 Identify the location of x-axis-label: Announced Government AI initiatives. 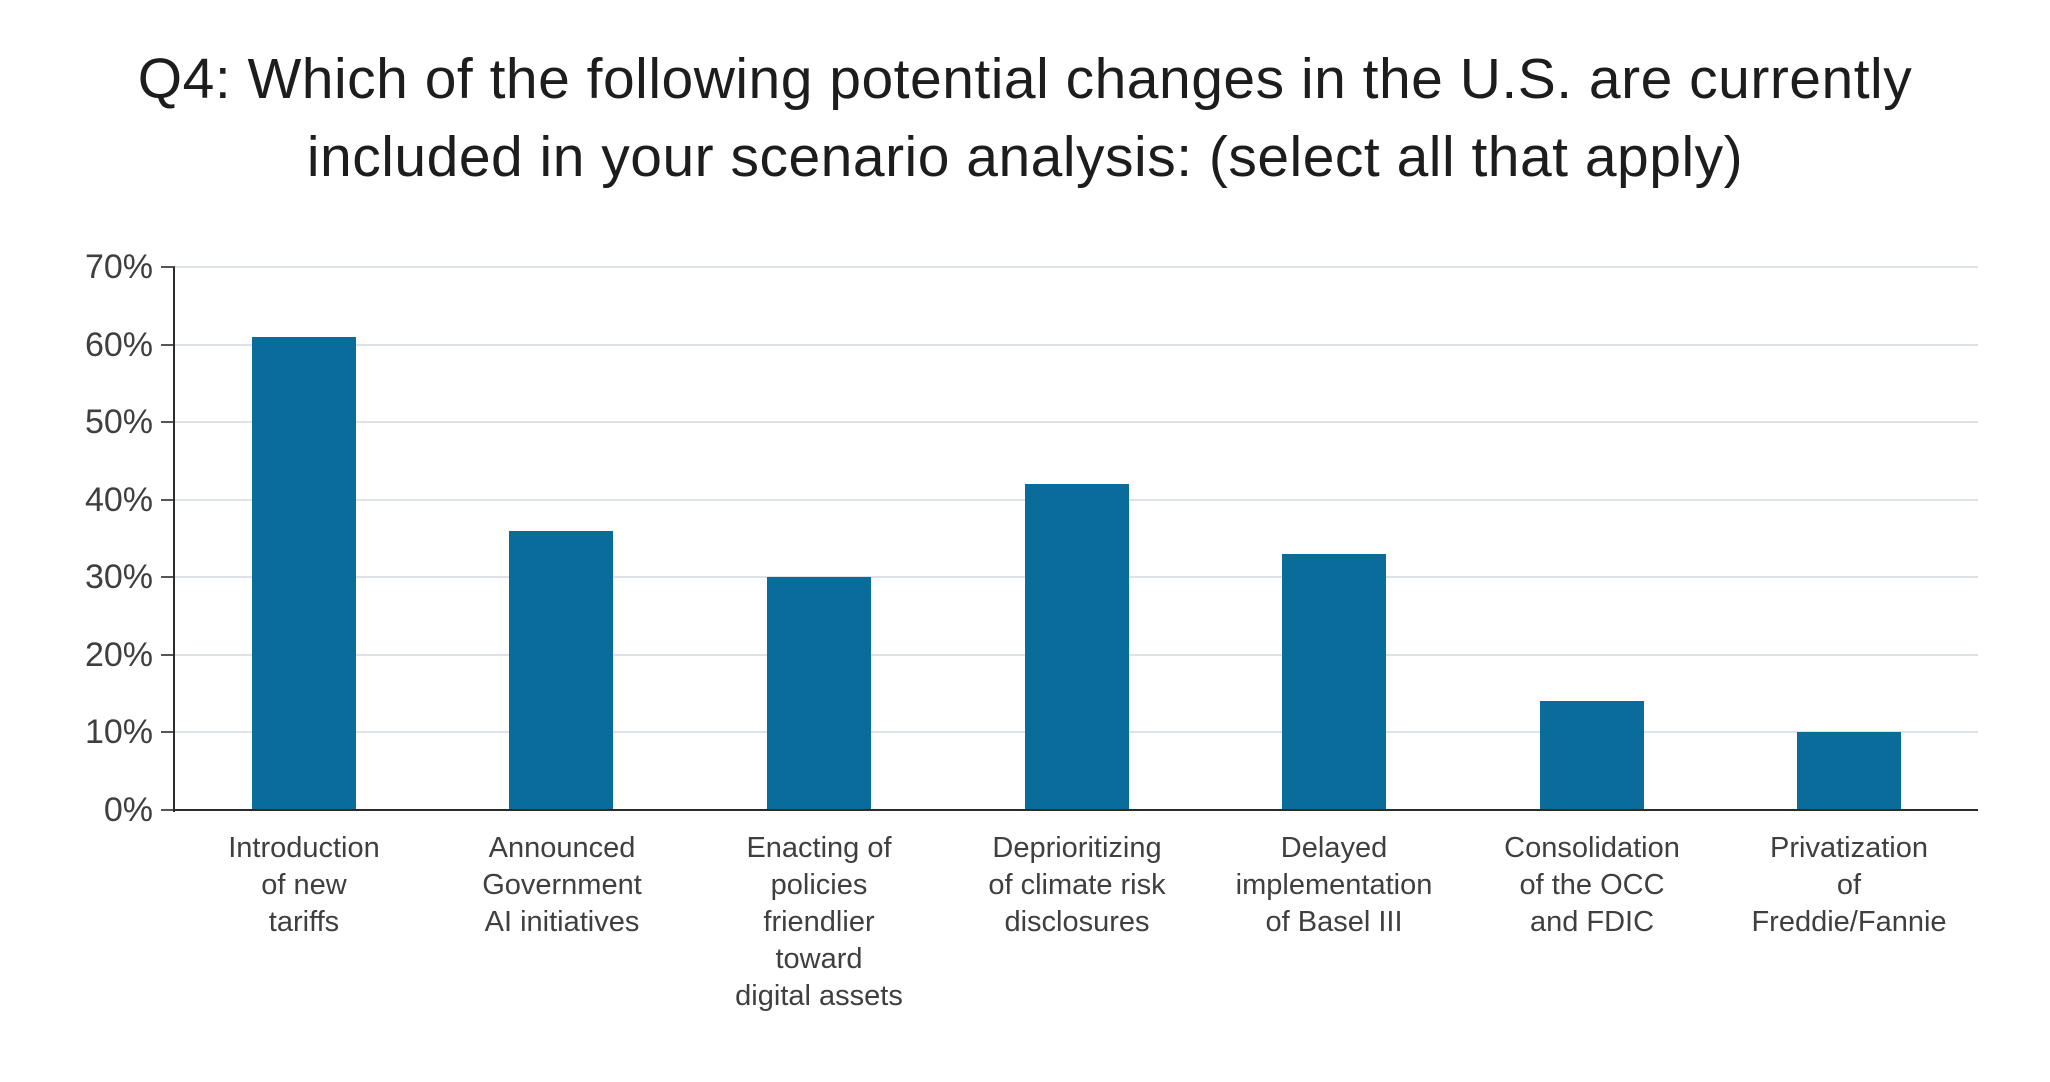
(562, 885).